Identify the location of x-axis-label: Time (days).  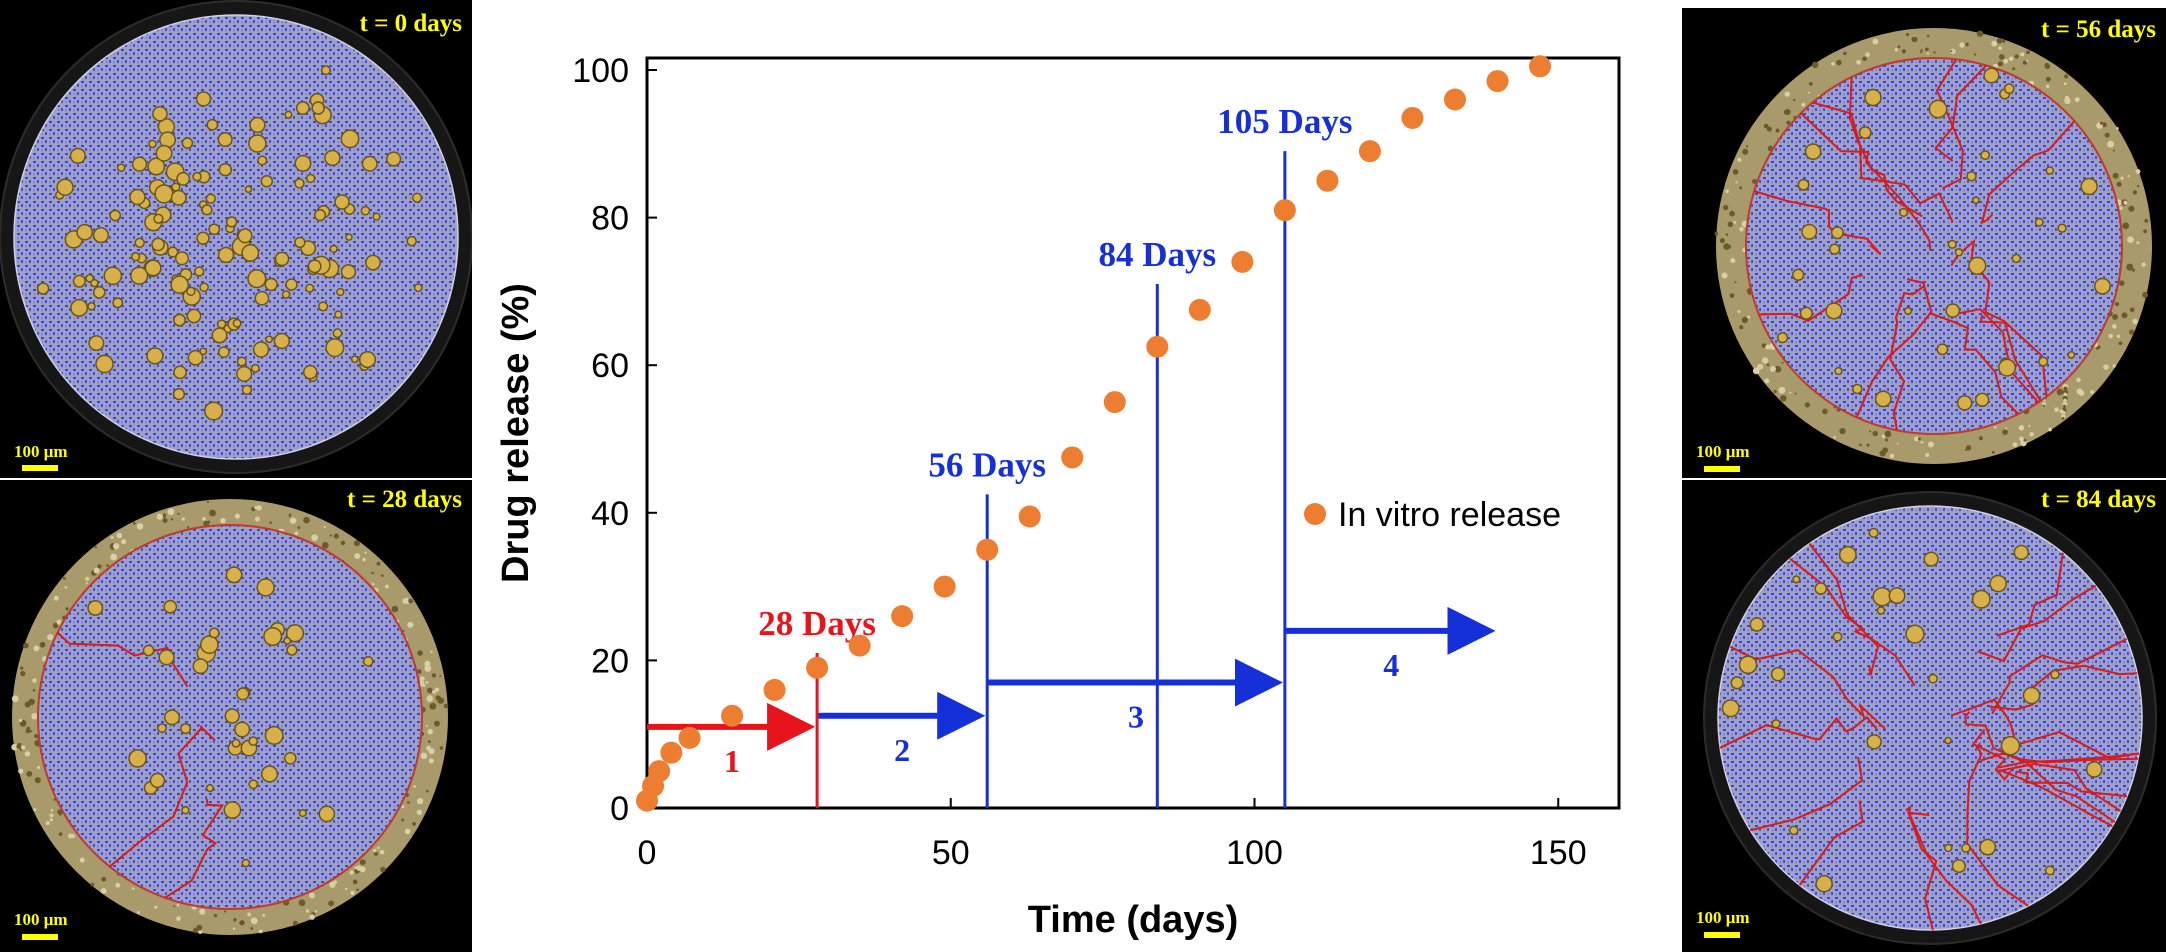
(1133, 920).